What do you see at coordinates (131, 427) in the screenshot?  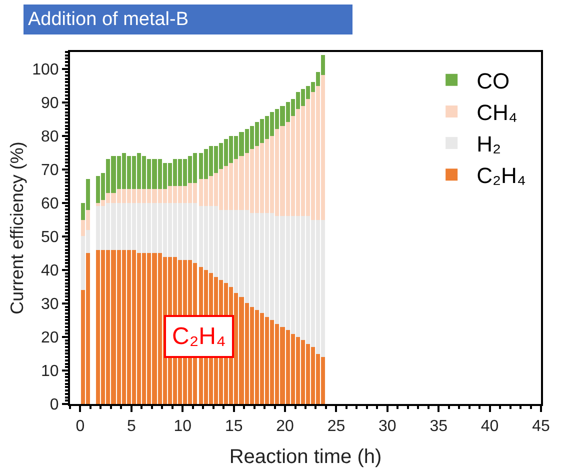 I see `x-tick-label: 5` at bounding box center [131, 427].